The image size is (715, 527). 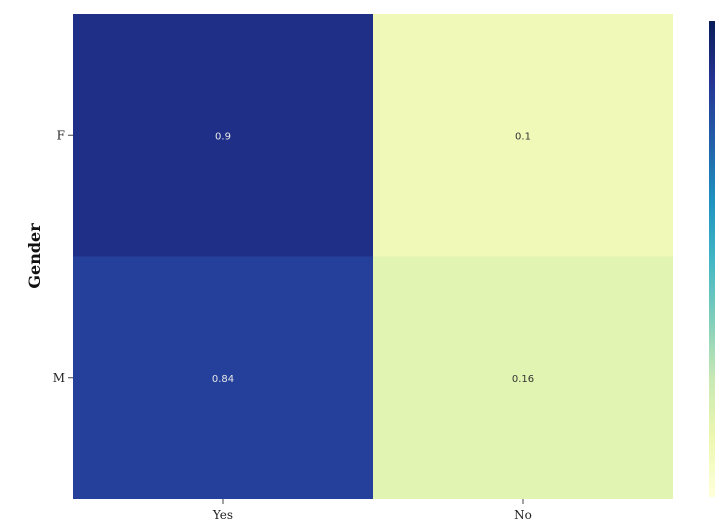 I want to click on x-axis: Yes No, so click(x=372, y=510).